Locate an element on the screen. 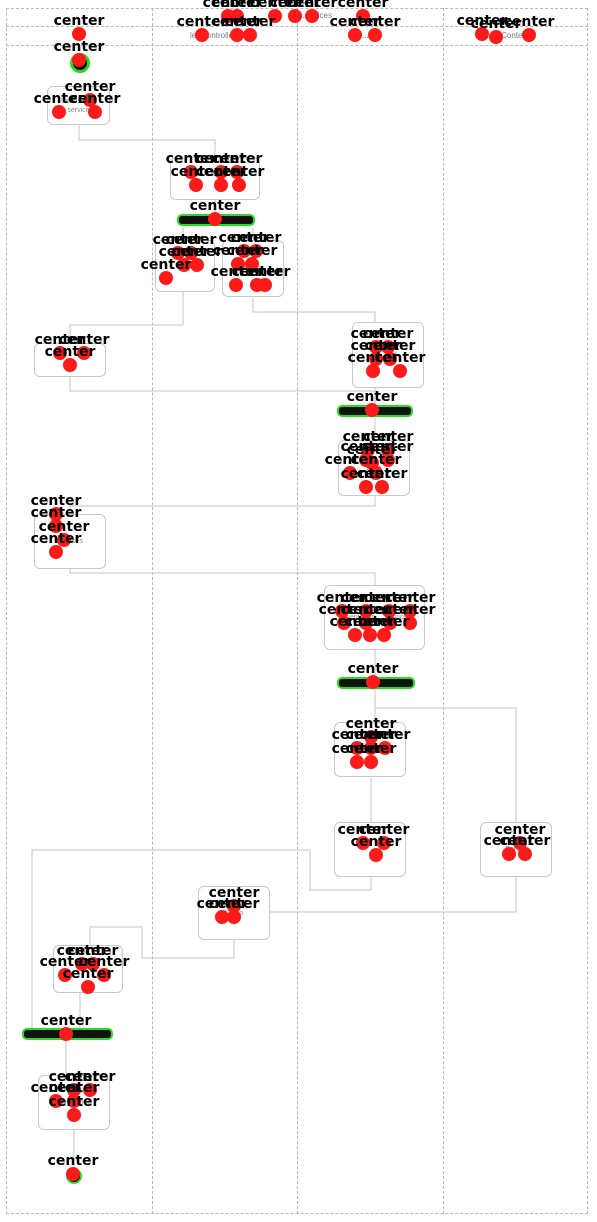  node-logic-process-label: ...ment ... to ... services is located at coordinates (374, 617).